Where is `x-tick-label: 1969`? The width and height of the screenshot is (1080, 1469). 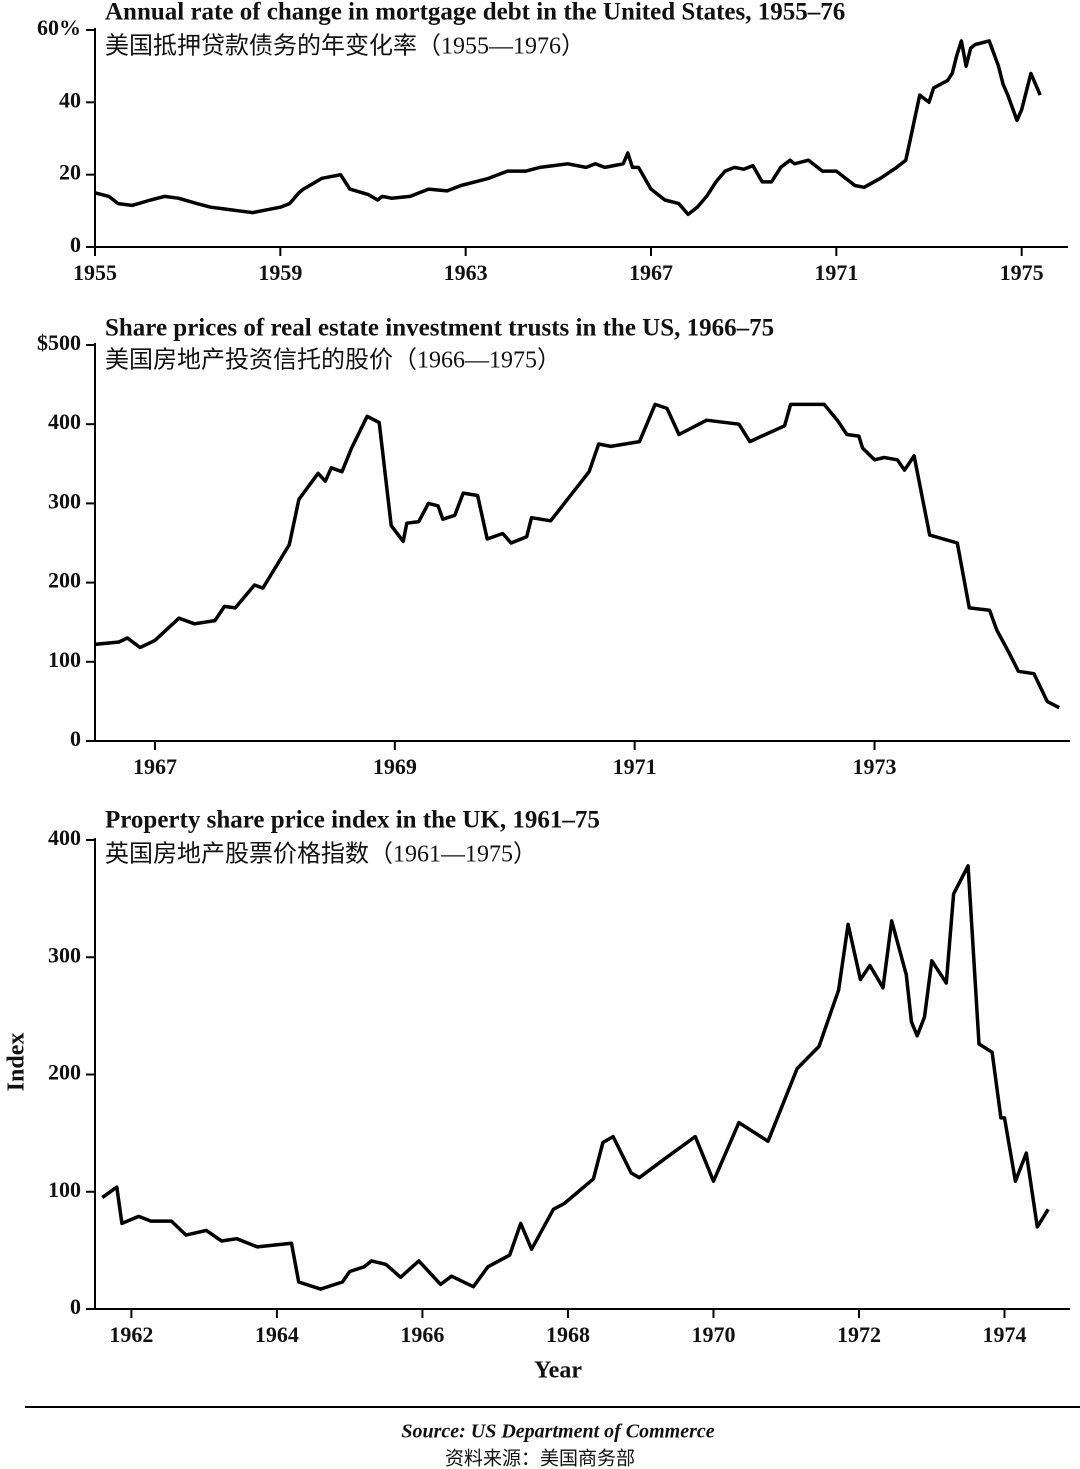 x-tick-label: 1969 is located at coordinates (395, 766).